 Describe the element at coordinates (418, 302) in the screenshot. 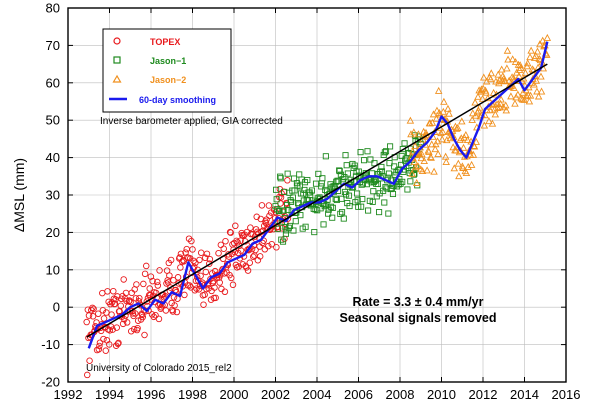

I see `rate-annotation: Rate = 3.3 ± 0.4 mm/yr` at that location.